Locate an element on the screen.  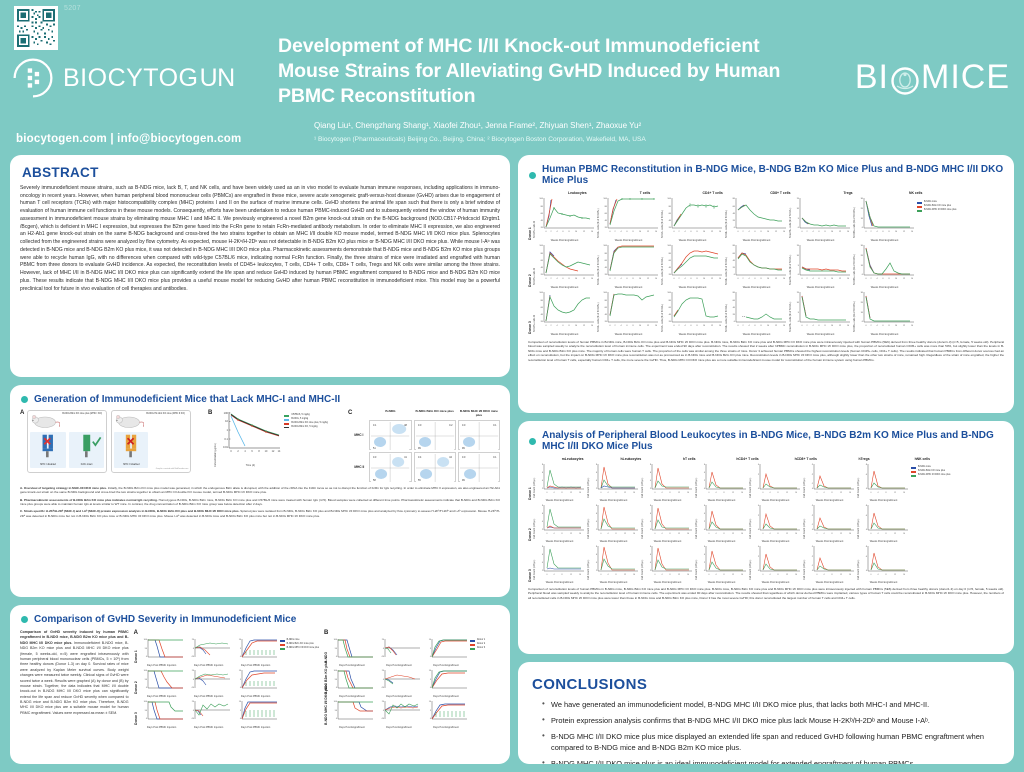
svg-text: 1 is located at coordinates (228, 430).